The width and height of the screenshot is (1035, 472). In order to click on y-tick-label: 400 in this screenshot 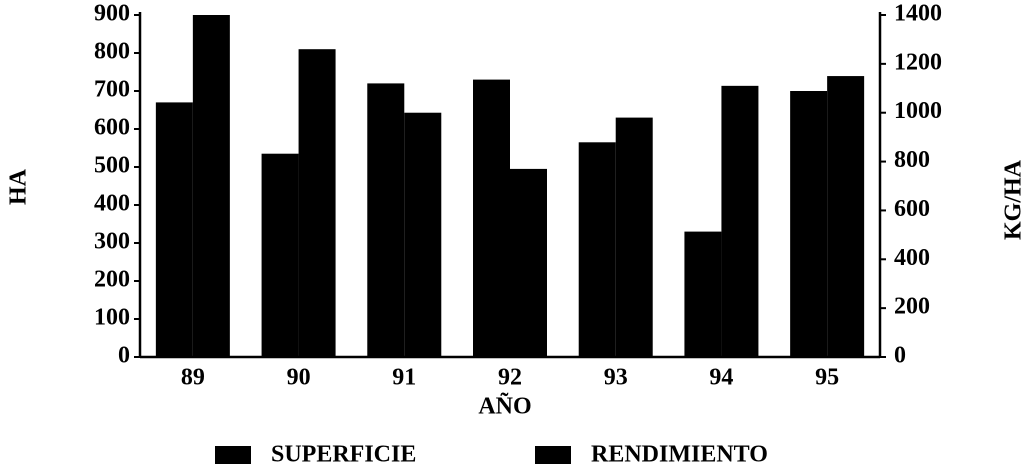, I will do `click(112, 204)`.